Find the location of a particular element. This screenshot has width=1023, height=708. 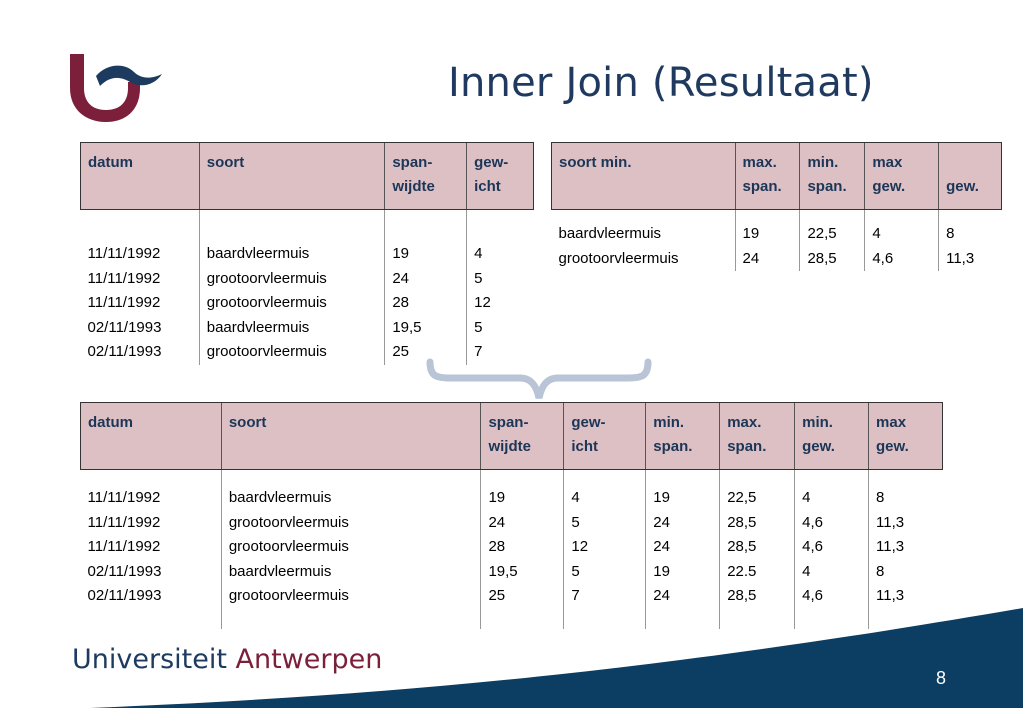

table-header-row: datum soort span-wijdte gew-icht is located at coordinates (307, 176).